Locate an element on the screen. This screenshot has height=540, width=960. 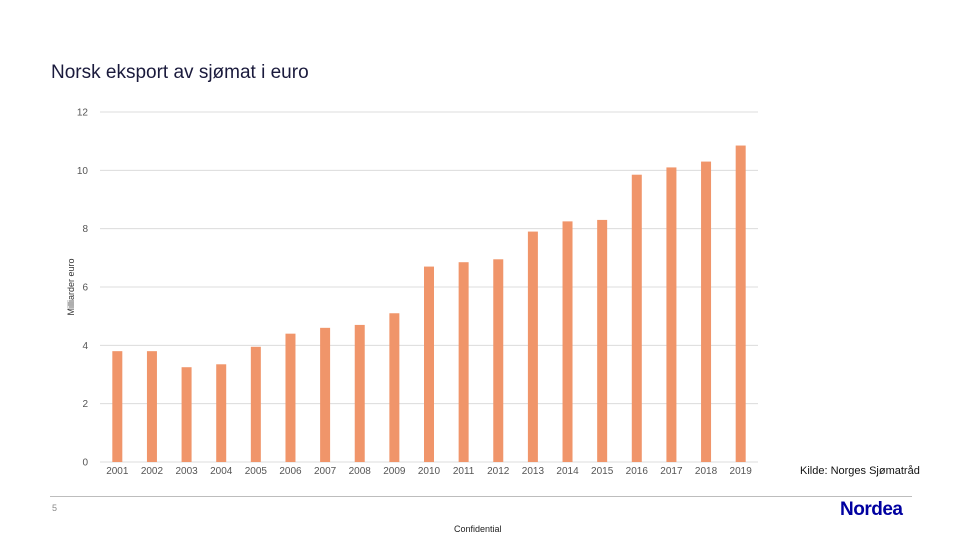
y-tick-label: 8 is located at coordinates (85, 229).